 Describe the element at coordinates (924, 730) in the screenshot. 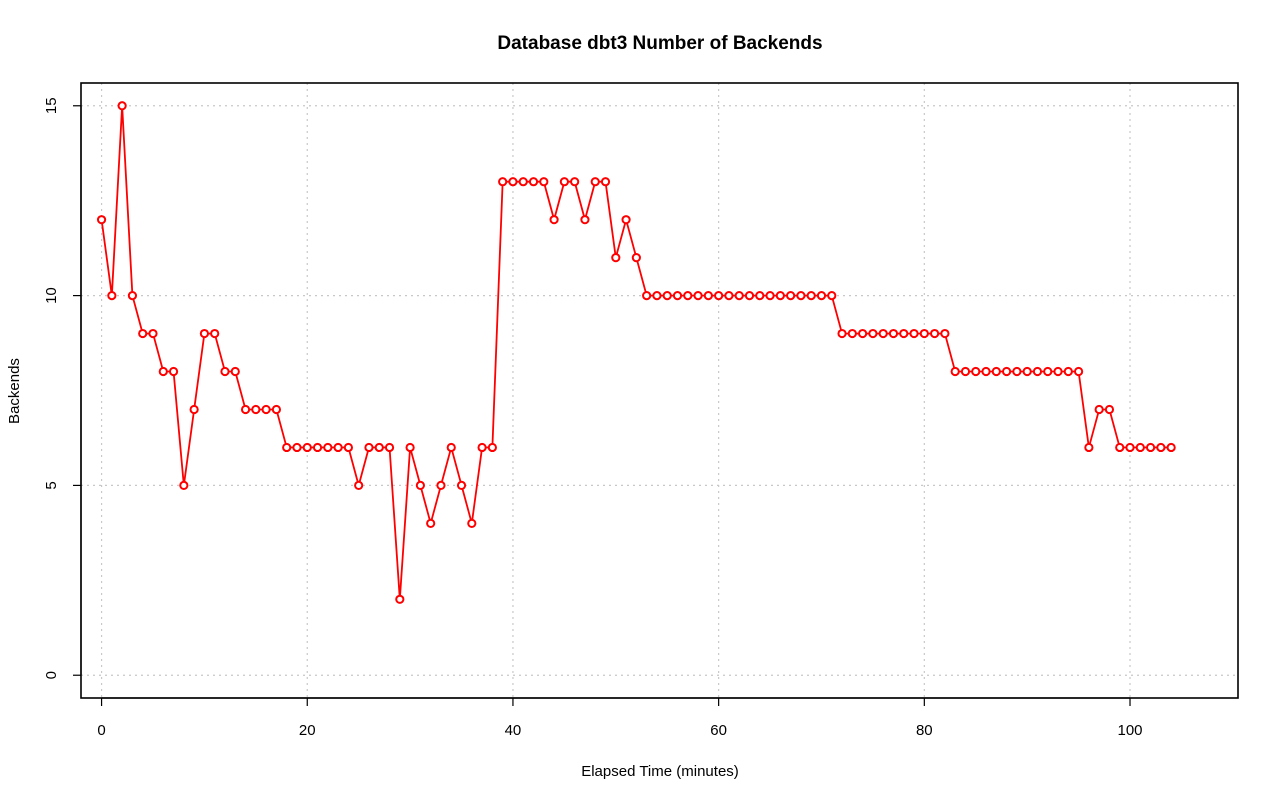

I see `x-tick-label: 80` at that location.